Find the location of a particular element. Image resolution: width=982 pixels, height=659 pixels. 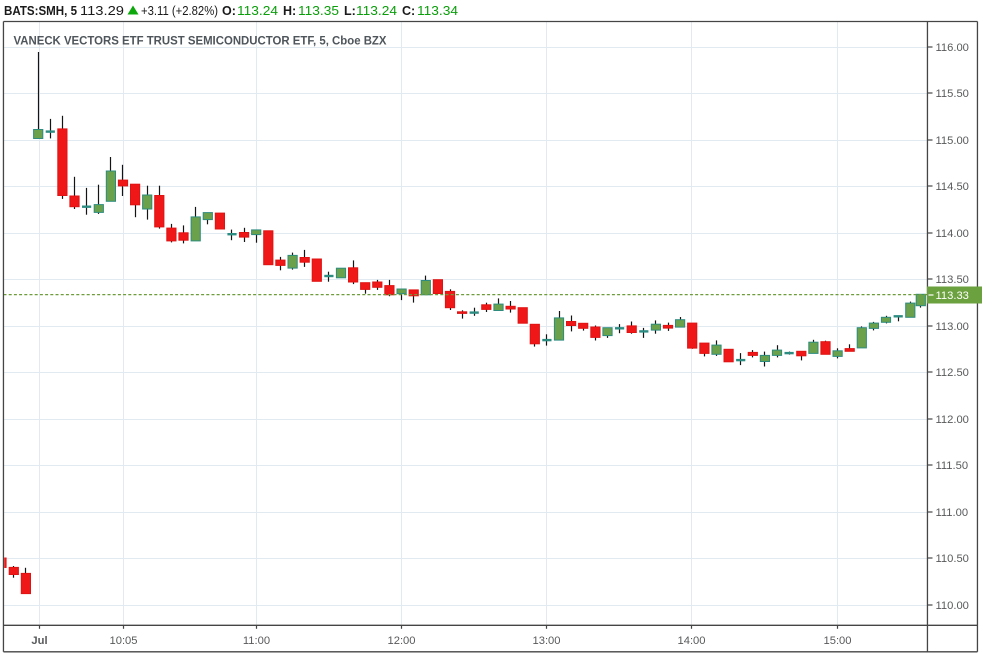

svg-text: 116.00 is located at coordinates (952, 48).